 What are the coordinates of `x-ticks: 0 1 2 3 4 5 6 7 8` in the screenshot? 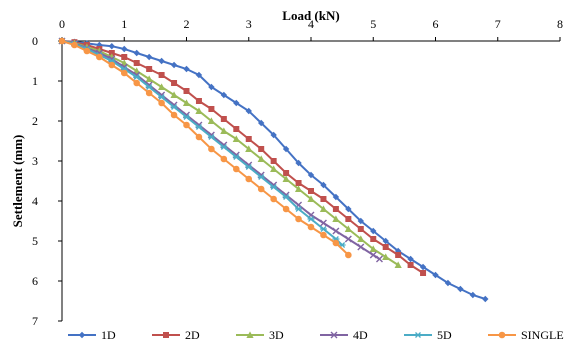 It's located at (311, 29).